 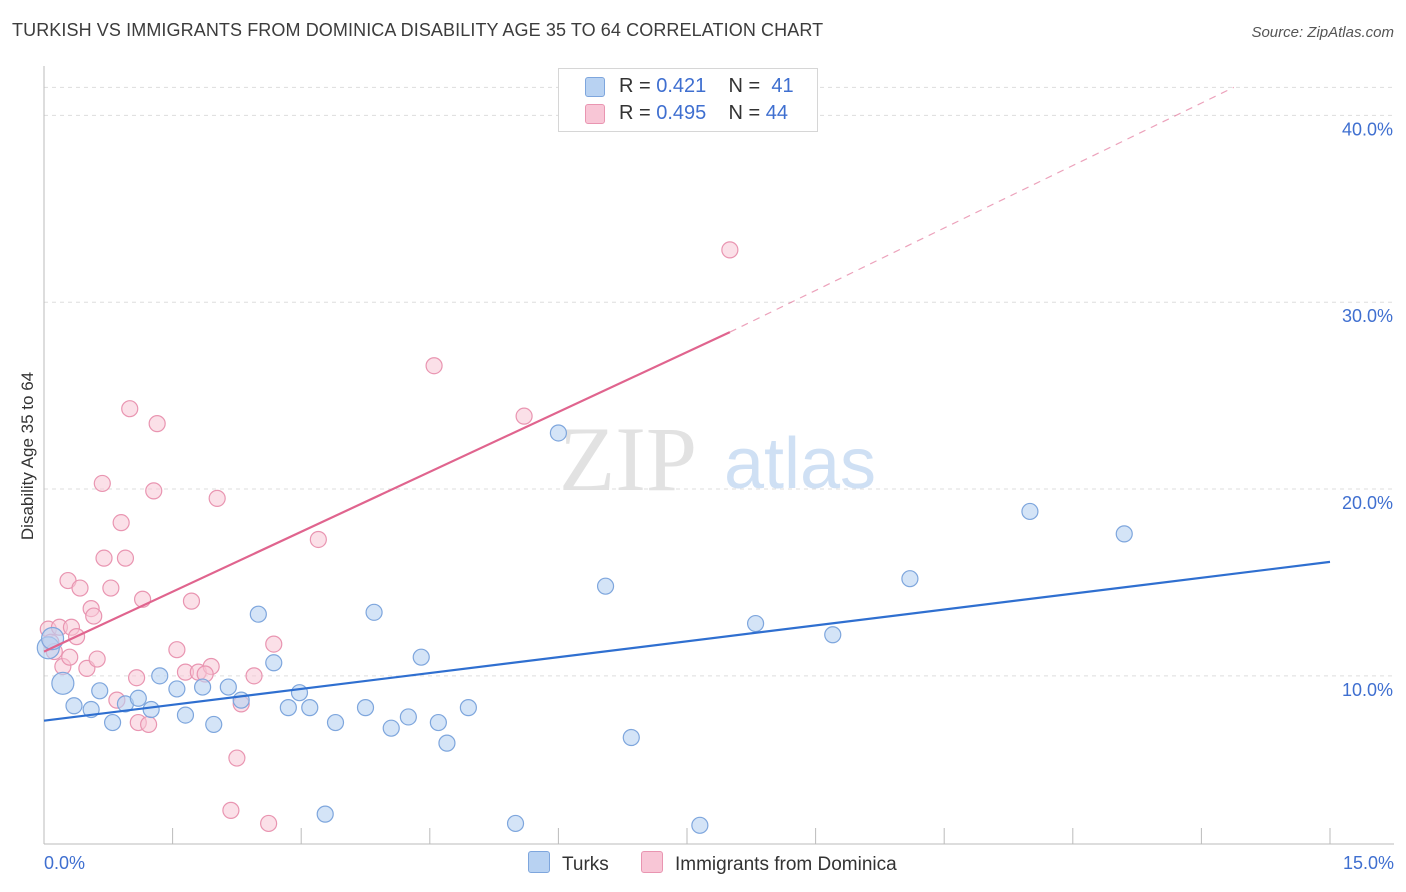 What do you see at coordinates (982, 209) in the screenshot?
I see `dominica-trend-extension` at bounding box center [982, 209].